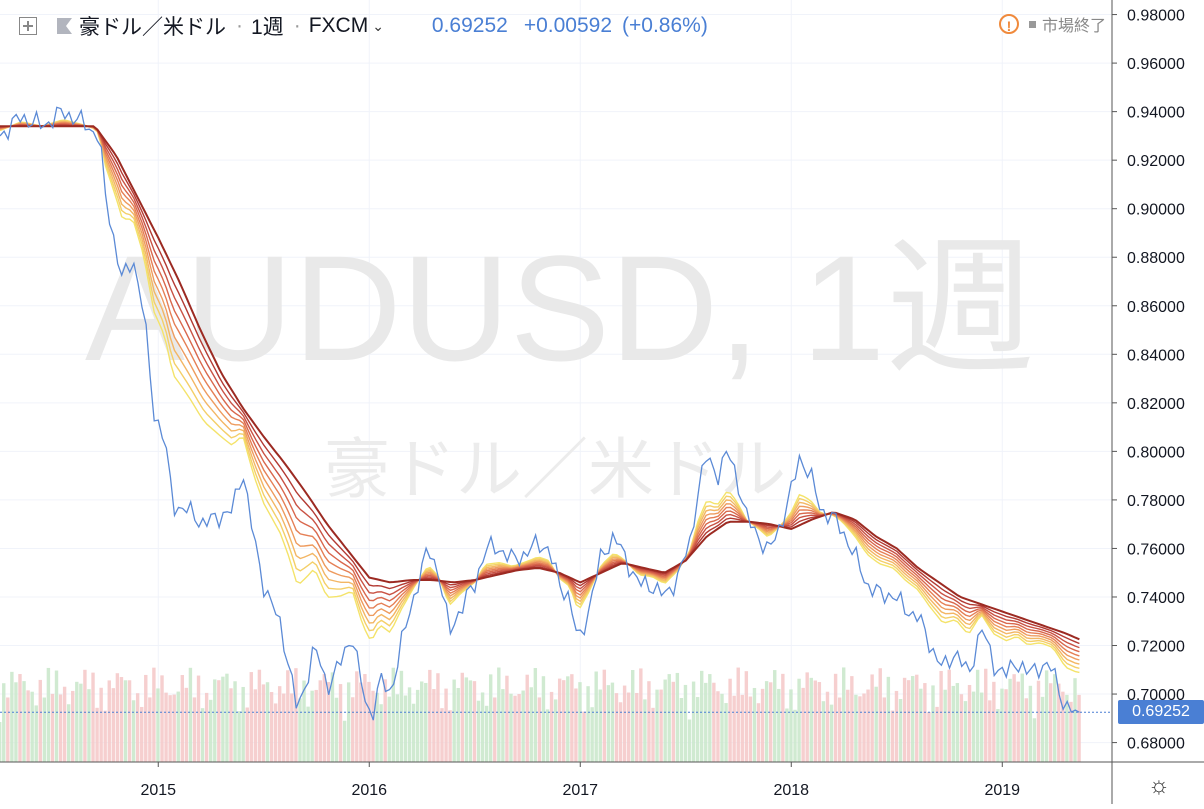 This screenshot has width=1204, height=809. What do you see at coordinates (338, 25) in the screenshot?
I see `exchange-label: FXCM` at bounding box center [338, 25].